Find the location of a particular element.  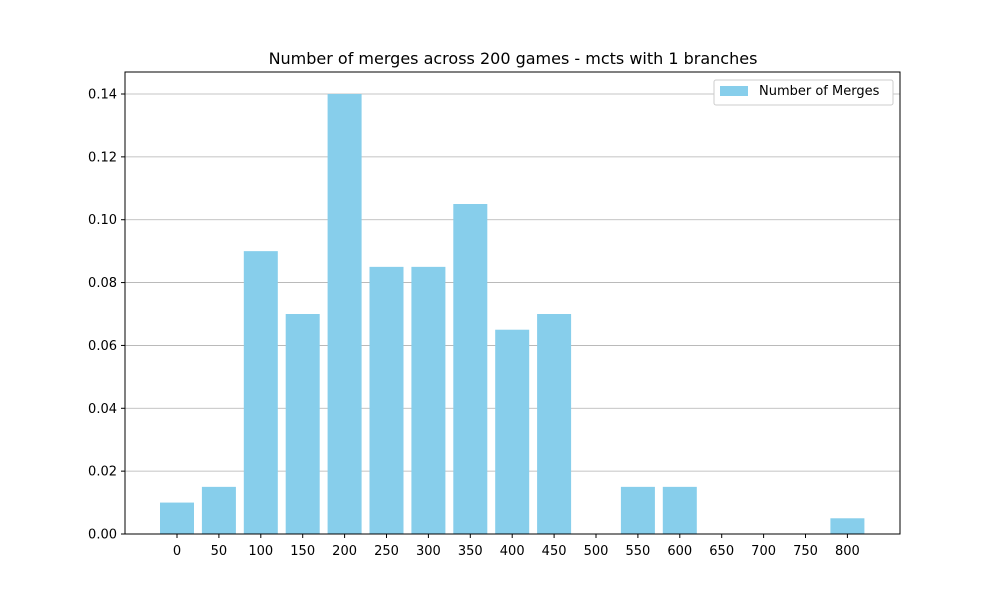

x-tick-label: 0 is located at coordinates (177, 551).